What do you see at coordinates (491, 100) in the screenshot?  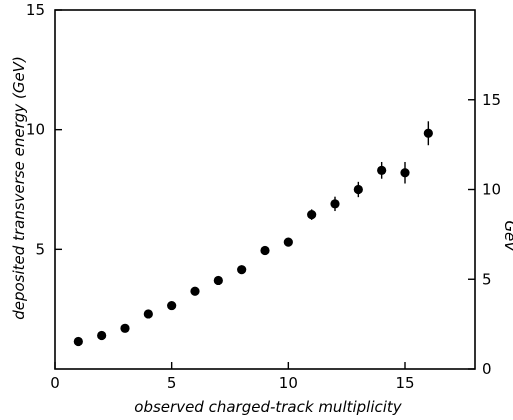 I see `y2-tick-label: 15` at bounding box center [491, 100].